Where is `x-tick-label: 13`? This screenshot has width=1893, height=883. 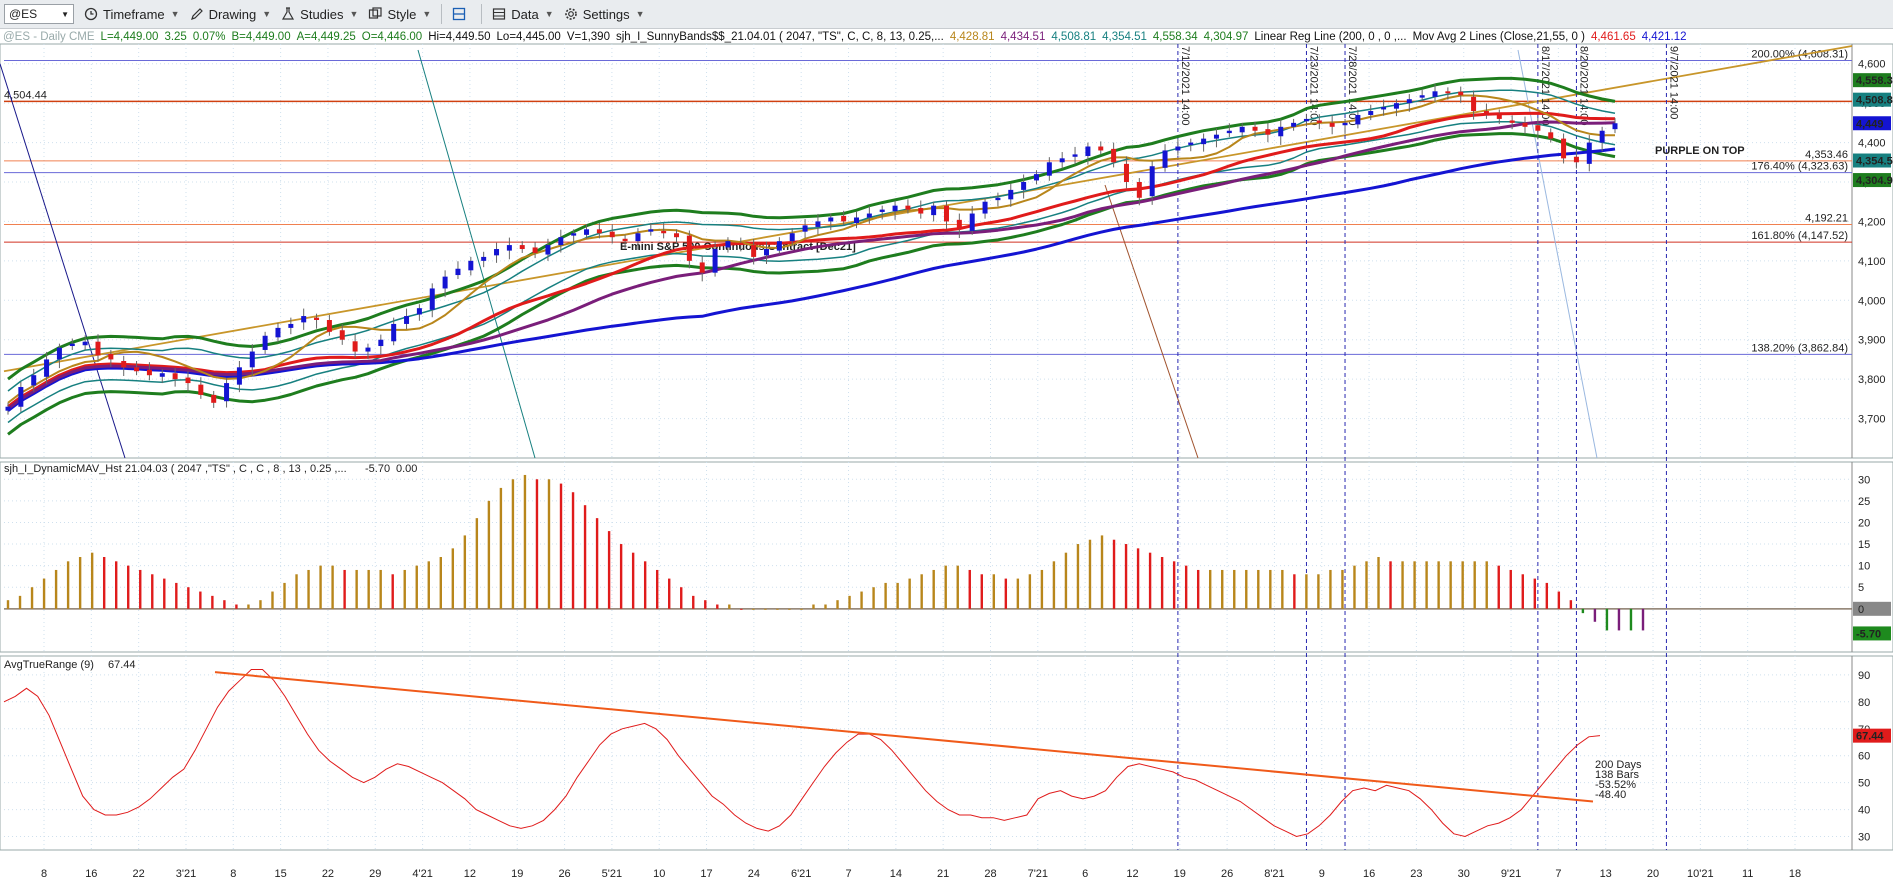 x-tick-label: 13 is located at coordinates (1606, 874).